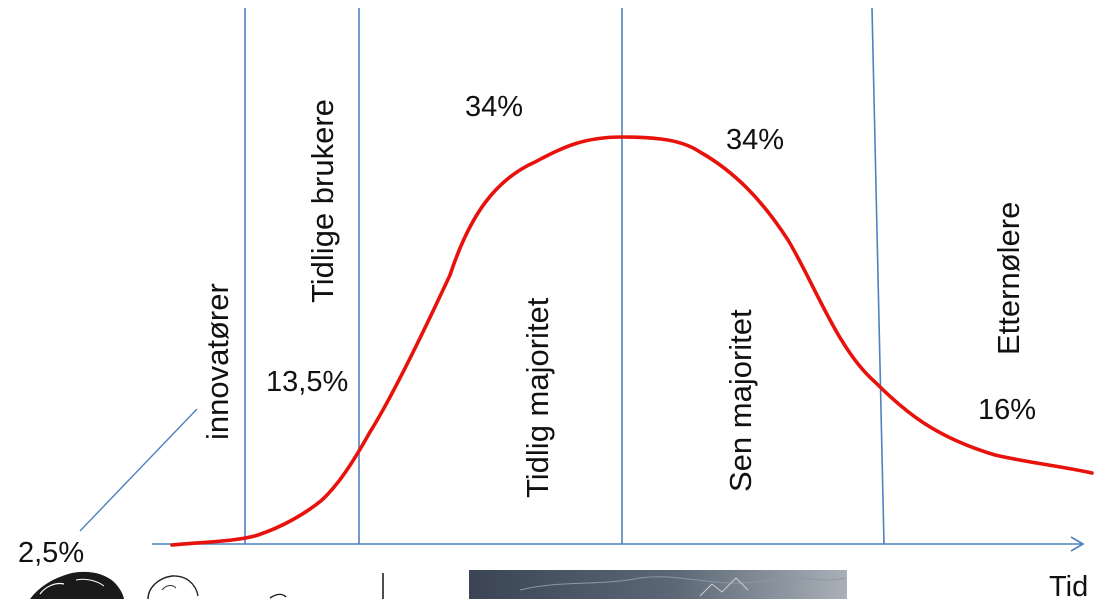 The width and height of the screenshot is (1105, 604). Describe the element at coordinates (307, 382) in the screenshot. I see `share-label-early-adopters: 13,5%` at that location.